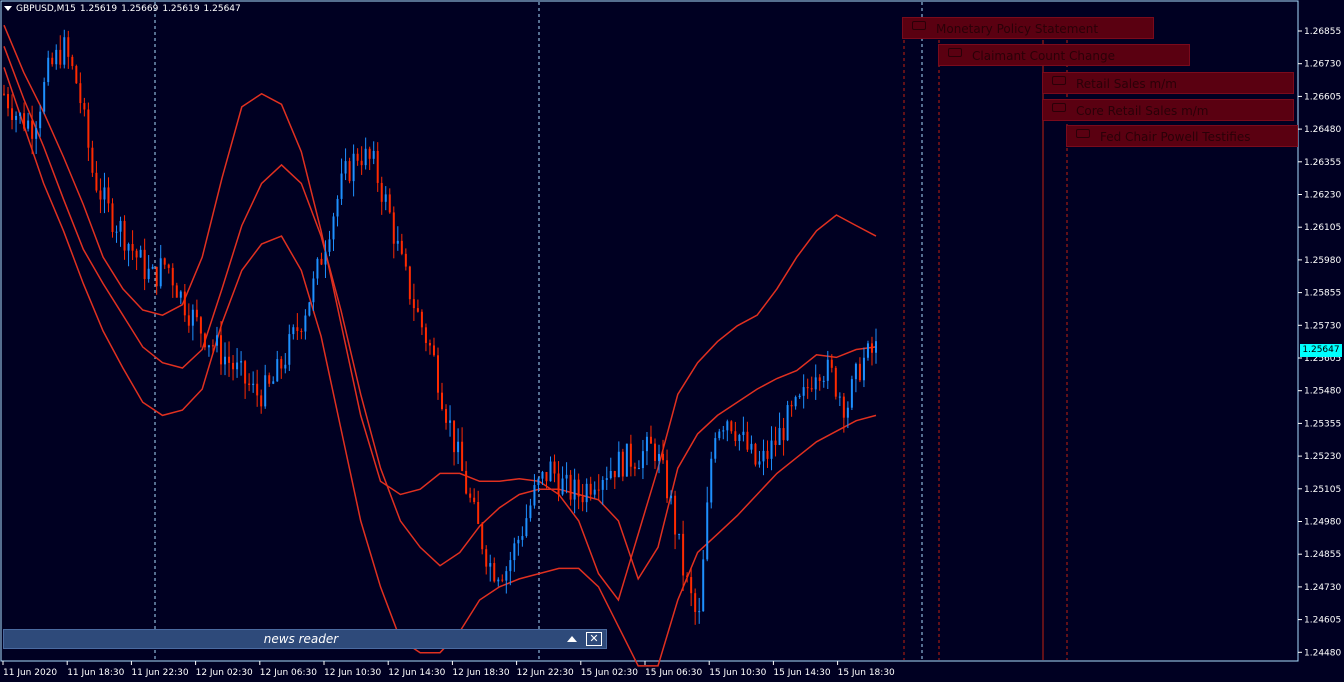 This screenshot has height=682, width=1344. Describe the element at coordinates (801, 673) in the screenshot. I see `time-tick-label: 15 Jun 14:30` at that location.